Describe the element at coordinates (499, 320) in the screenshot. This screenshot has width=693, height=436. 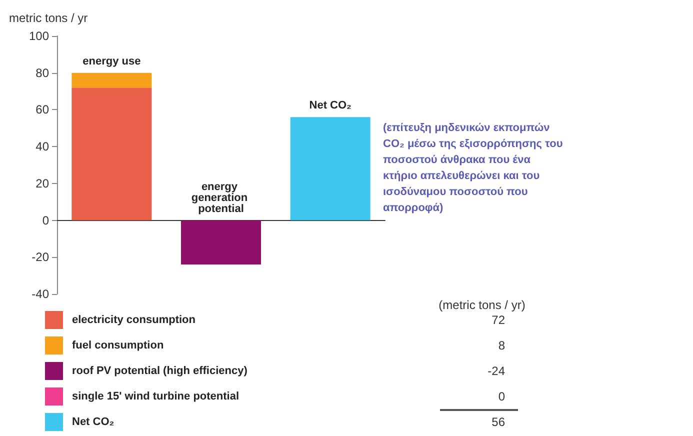
I see `text: 72` at that location.